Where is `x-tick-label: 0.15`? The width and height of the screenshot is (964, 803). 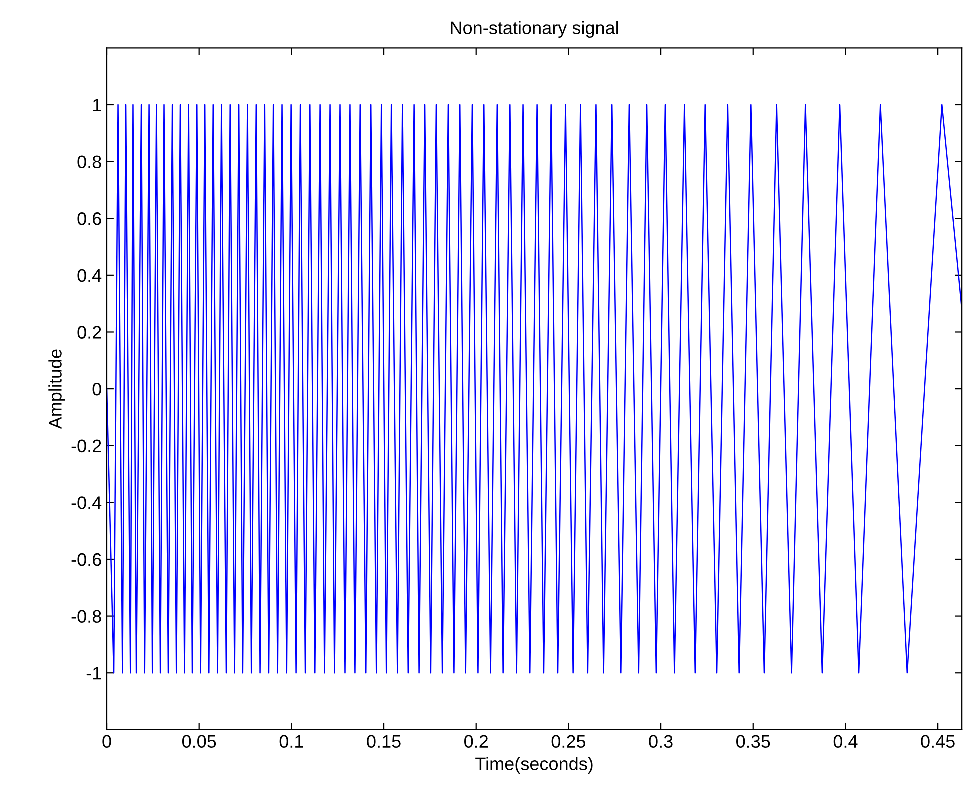
x-tick-label: 0.15 is located at coordinates (384, 741).